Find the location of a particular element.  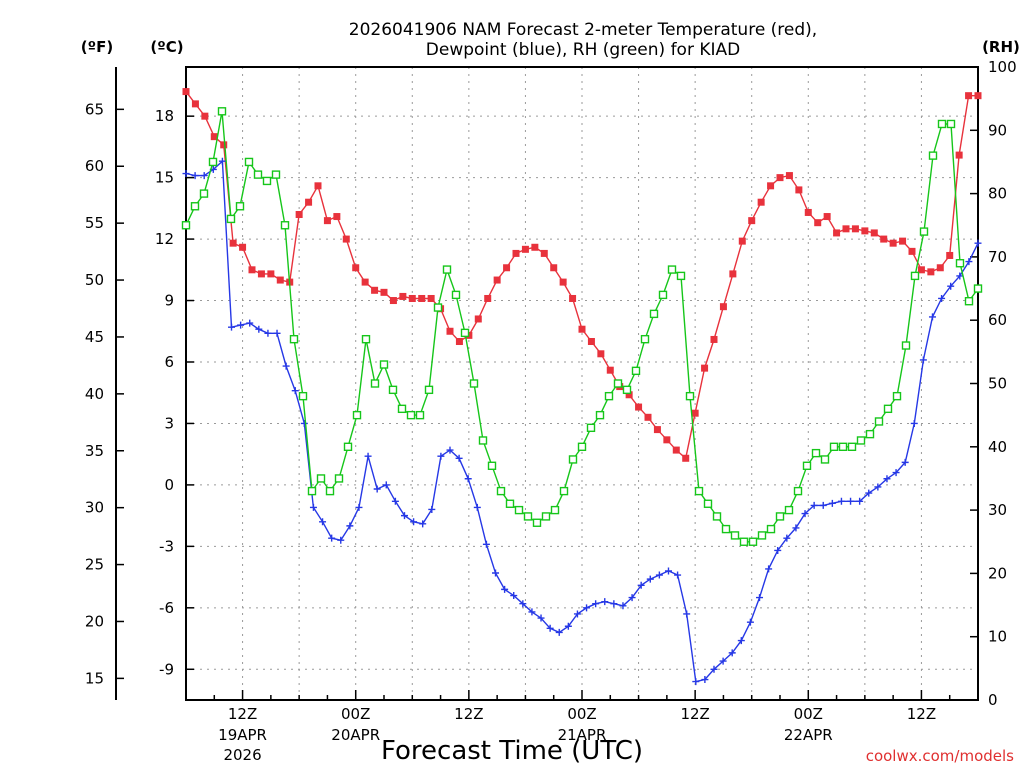

fahrenheit-unit-label: (ºF) is located at coordinates (97, 47).